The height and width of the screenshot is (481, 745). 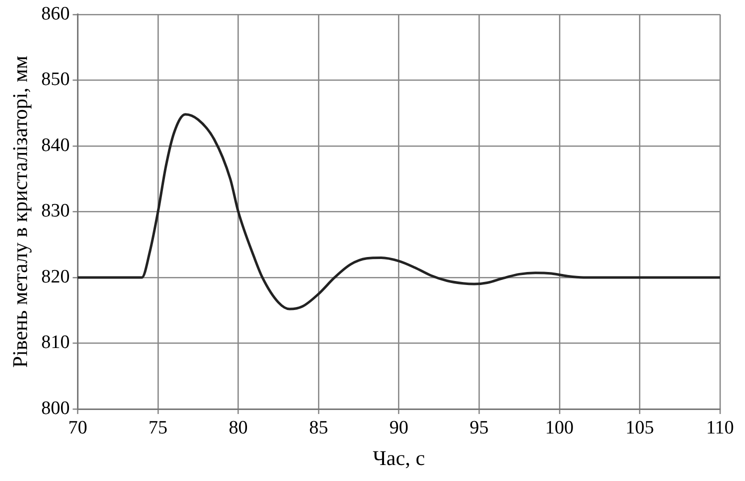 What do you see at coordinates (398, 427) in the screenshot?
I see `x-tick-label: 90` at bounding box center [398, 427].